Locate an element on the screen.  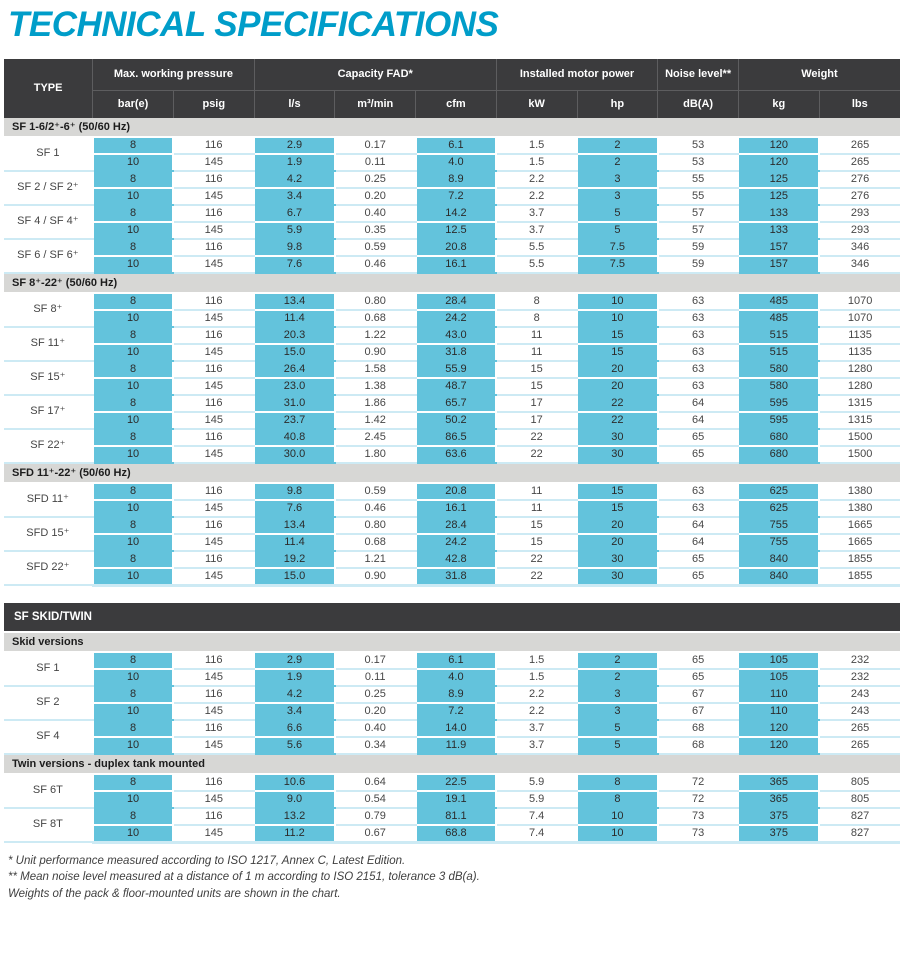
data-row: 10 145 11.4 0.68 24.2 8 10 63 485 1070 is located at coordinates (452, 318).